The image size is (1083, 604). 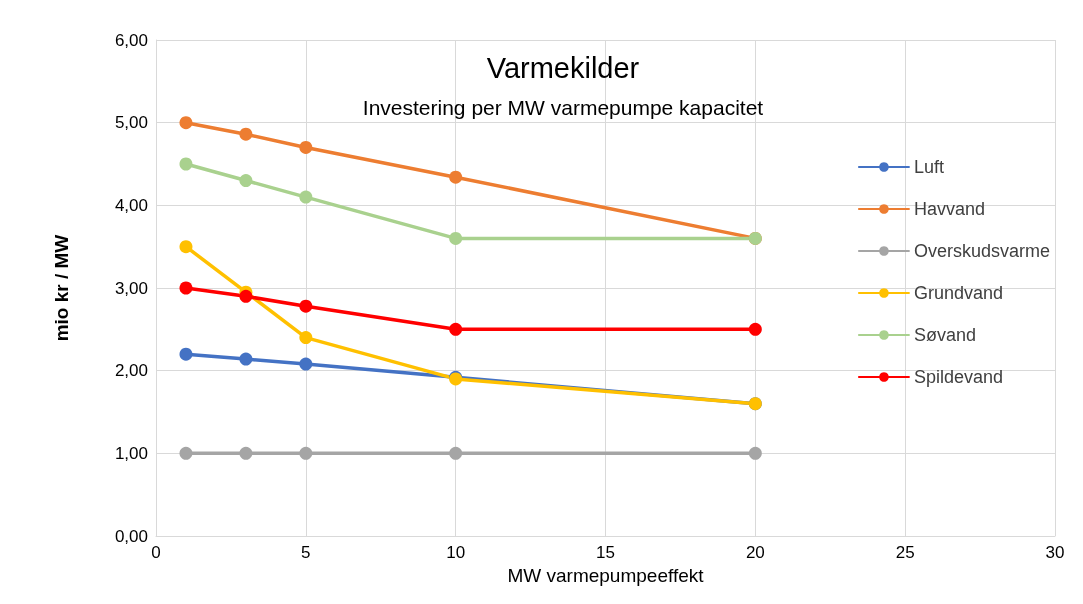 I want to click on y-tick-label: 4,00, so click(x=131, y=205).